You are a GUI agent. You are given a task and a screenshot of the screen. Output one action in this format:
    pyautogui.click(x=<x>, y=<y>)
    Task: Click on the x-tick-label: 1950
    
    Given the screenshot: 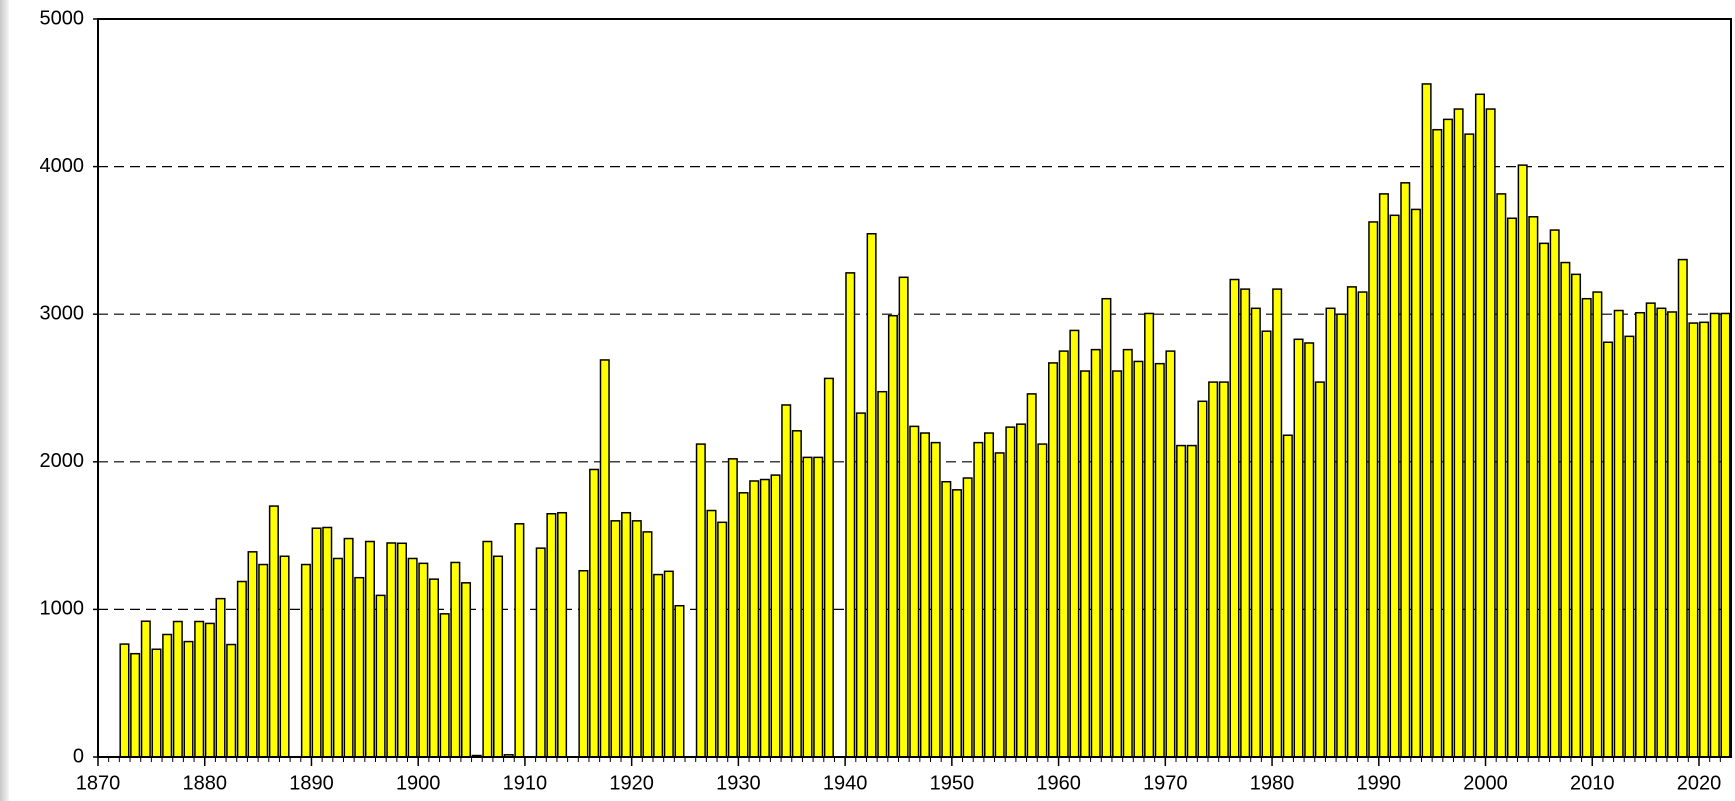 What is the action you would take?
    pyautogui.click(x=952, y=783)
    